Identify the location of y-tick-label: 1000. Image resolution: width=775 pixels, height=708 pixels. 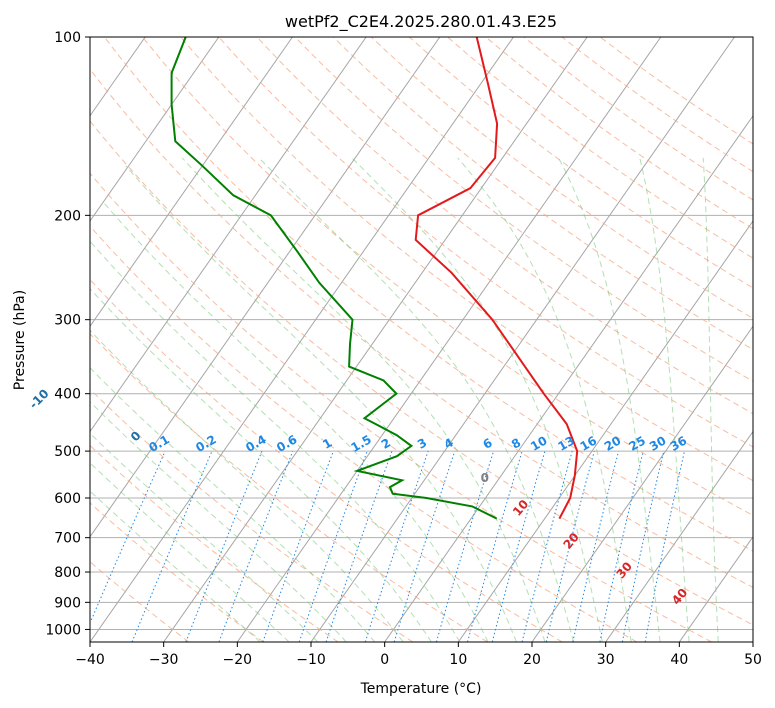
(63, 630).